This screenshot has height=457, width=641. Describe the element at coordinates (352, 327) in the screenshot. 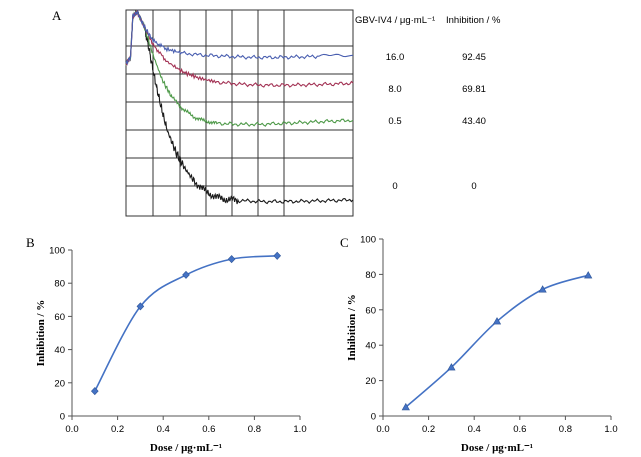

I see `chart-c-y-axis-title: Inhibition / %` at that location.